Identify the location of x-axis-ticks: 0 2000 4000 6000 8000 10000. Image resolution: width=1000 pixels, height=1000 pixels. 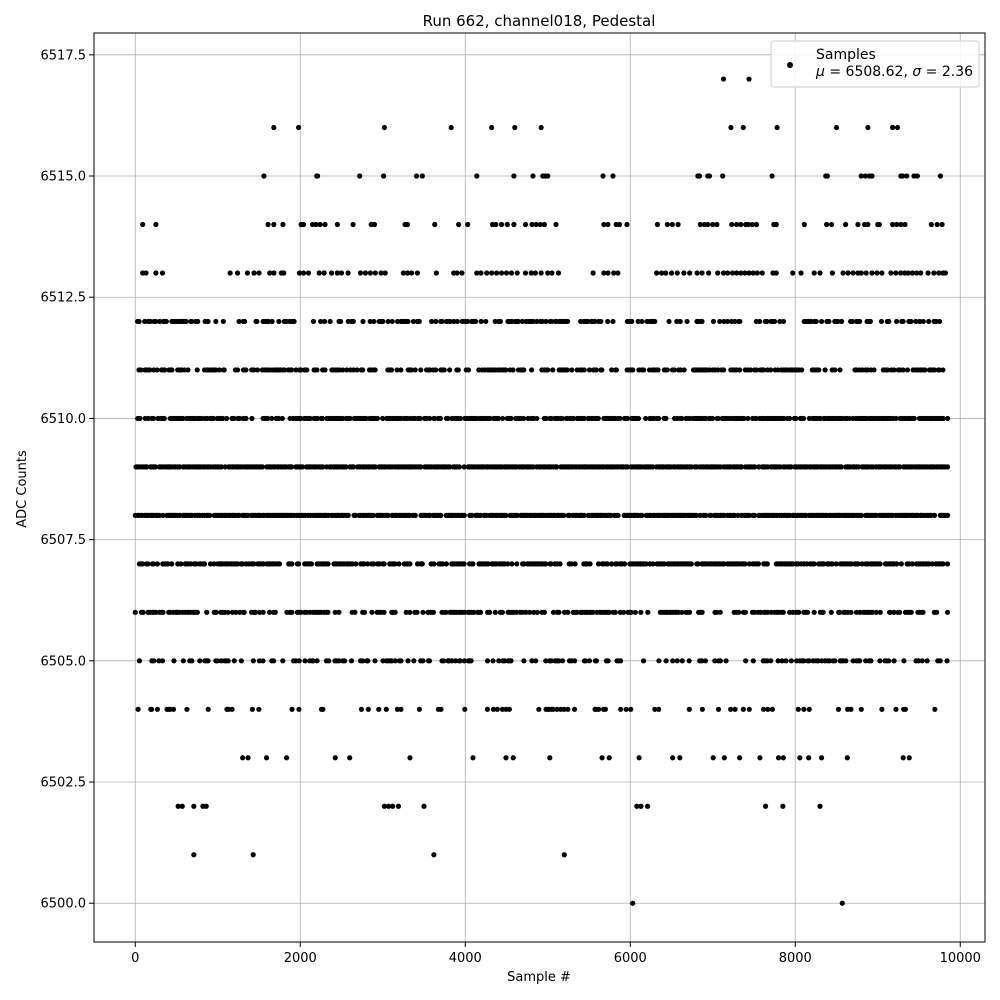
(556, 954).